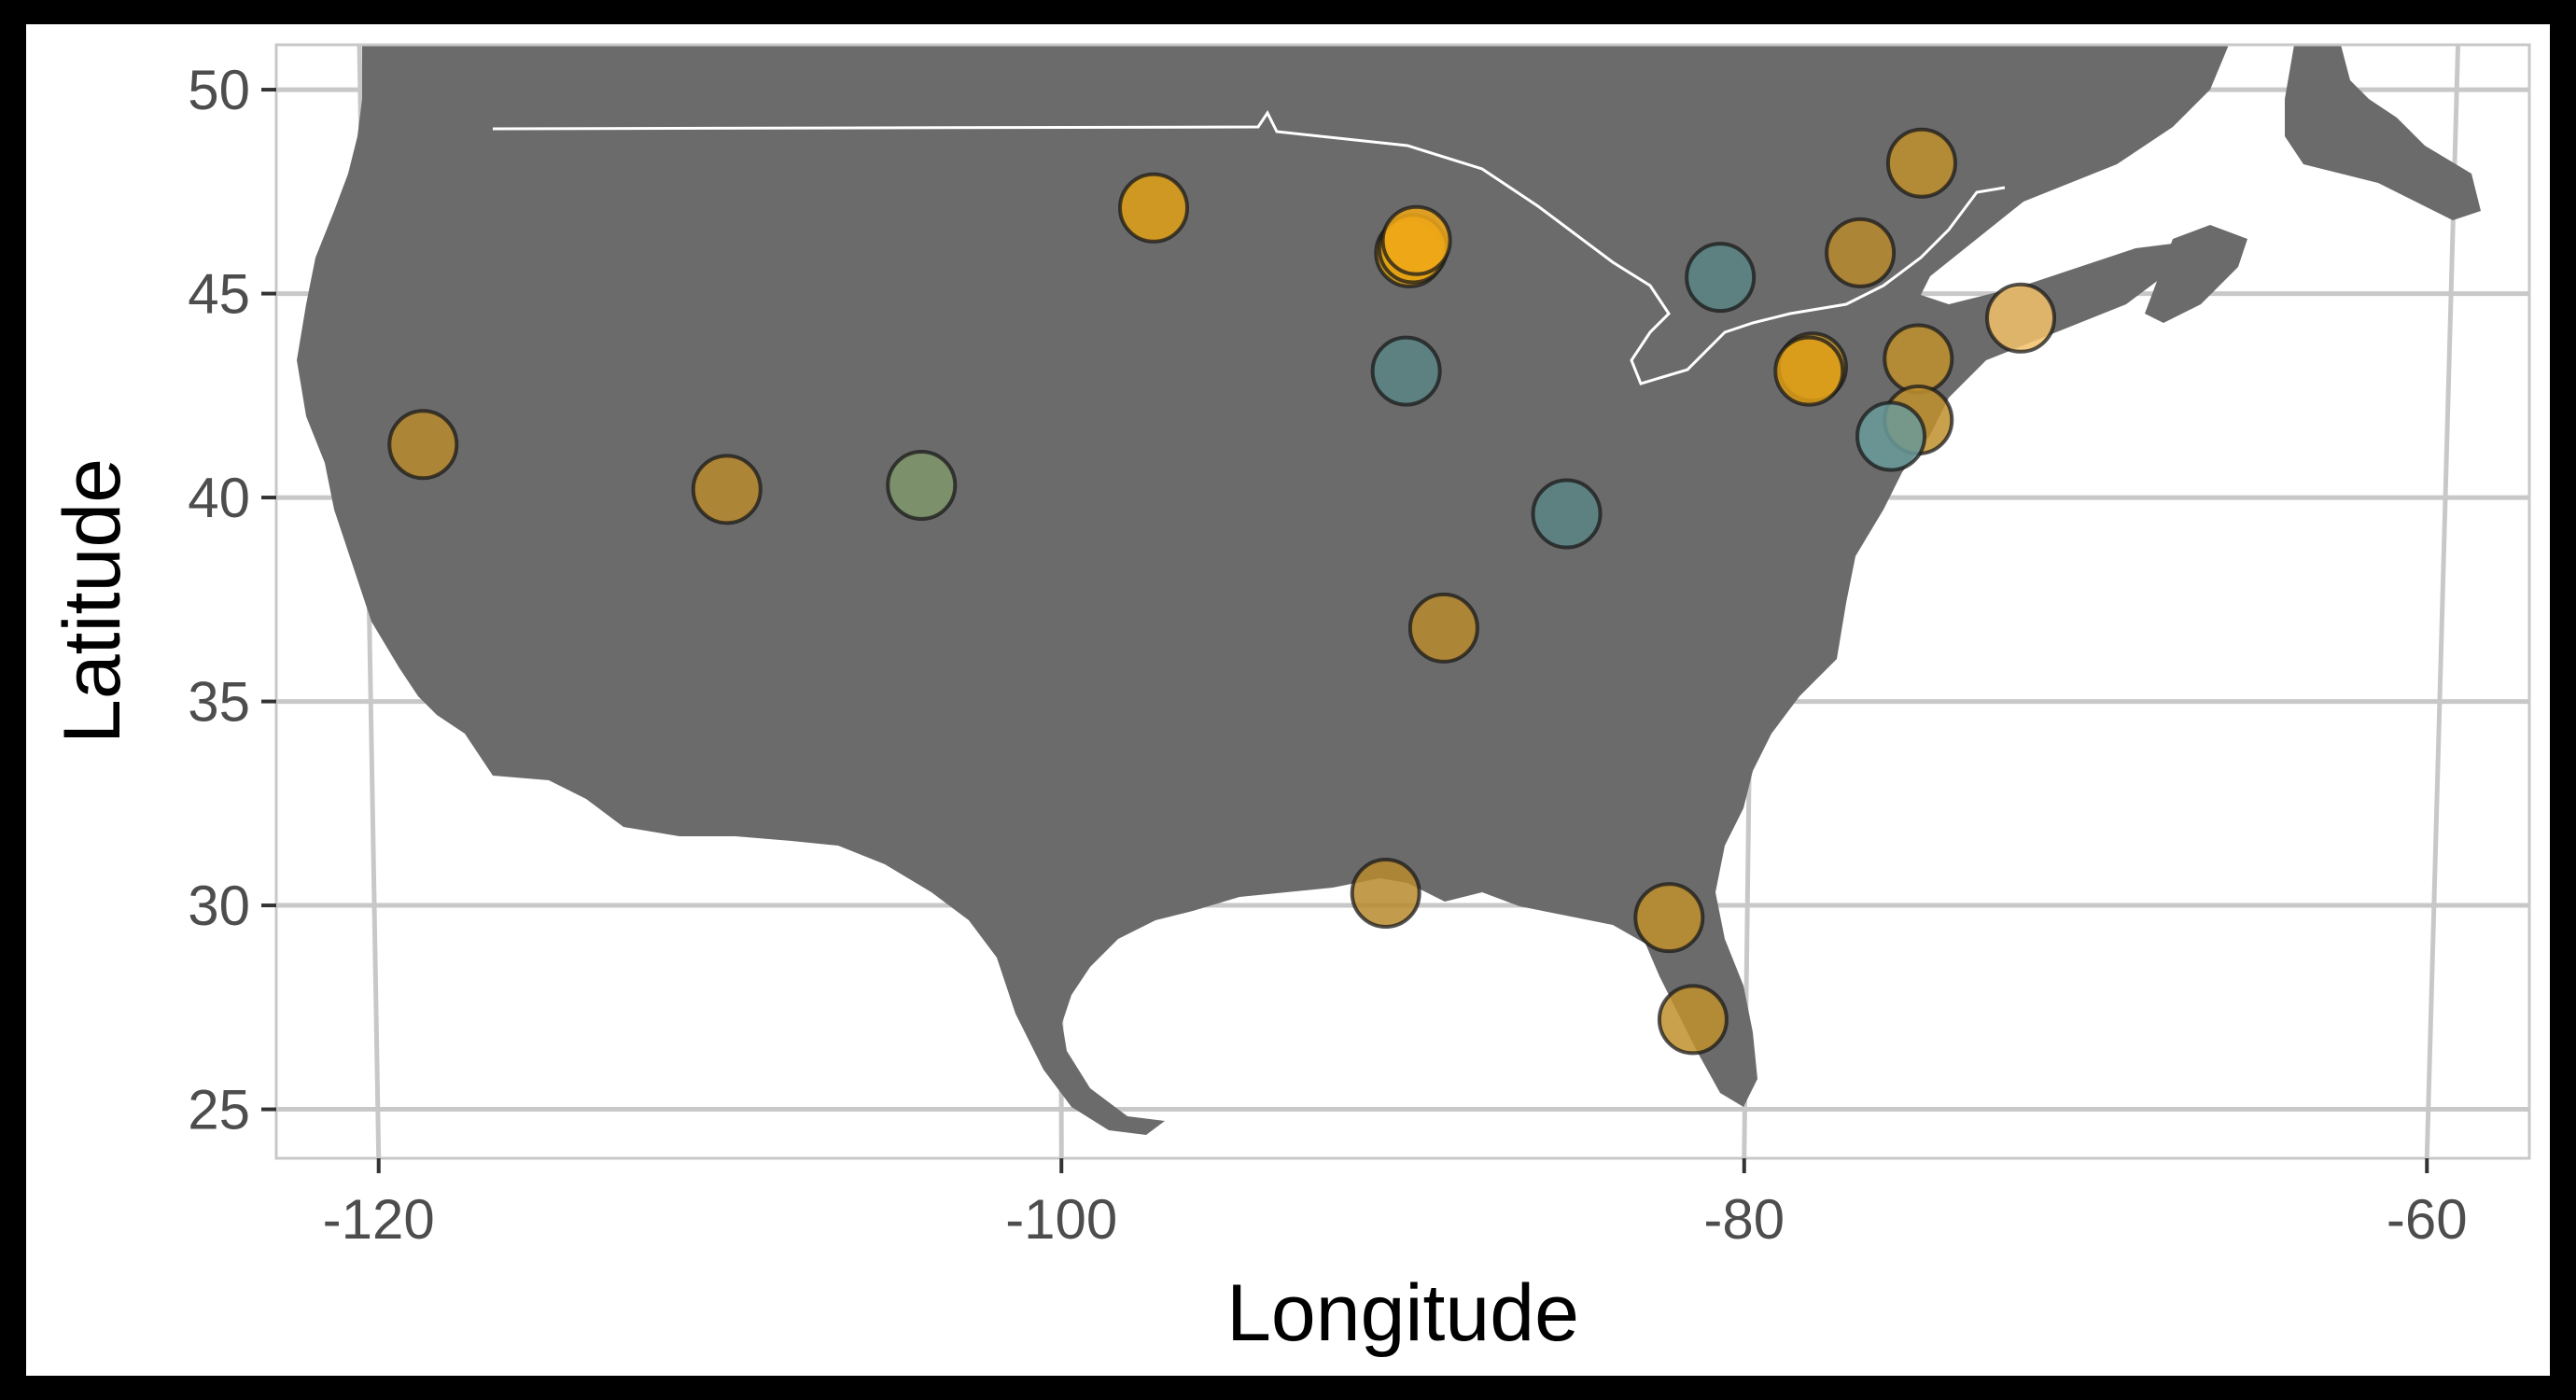  What do you see at coordinates (2383, 132) in the screenshot?
I see `canada-east-land` at bounding box center [2383, 132].